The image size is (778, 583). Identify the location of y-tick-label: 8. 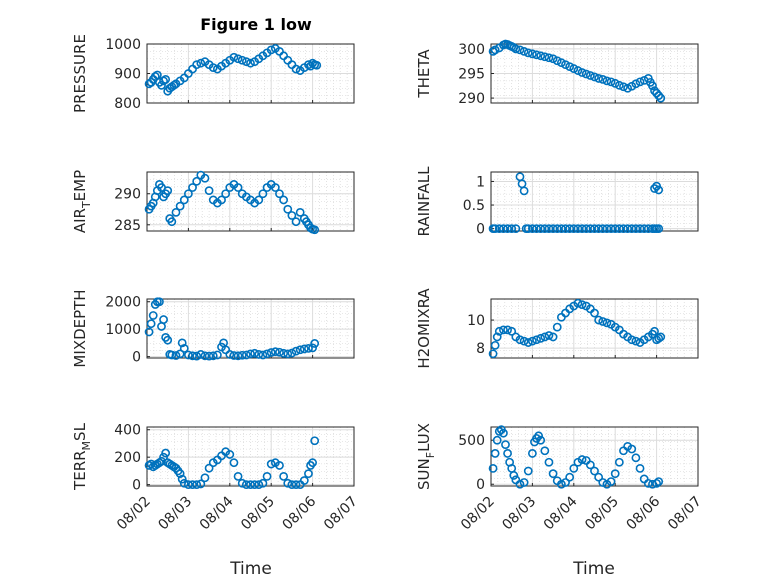
(480, 349).